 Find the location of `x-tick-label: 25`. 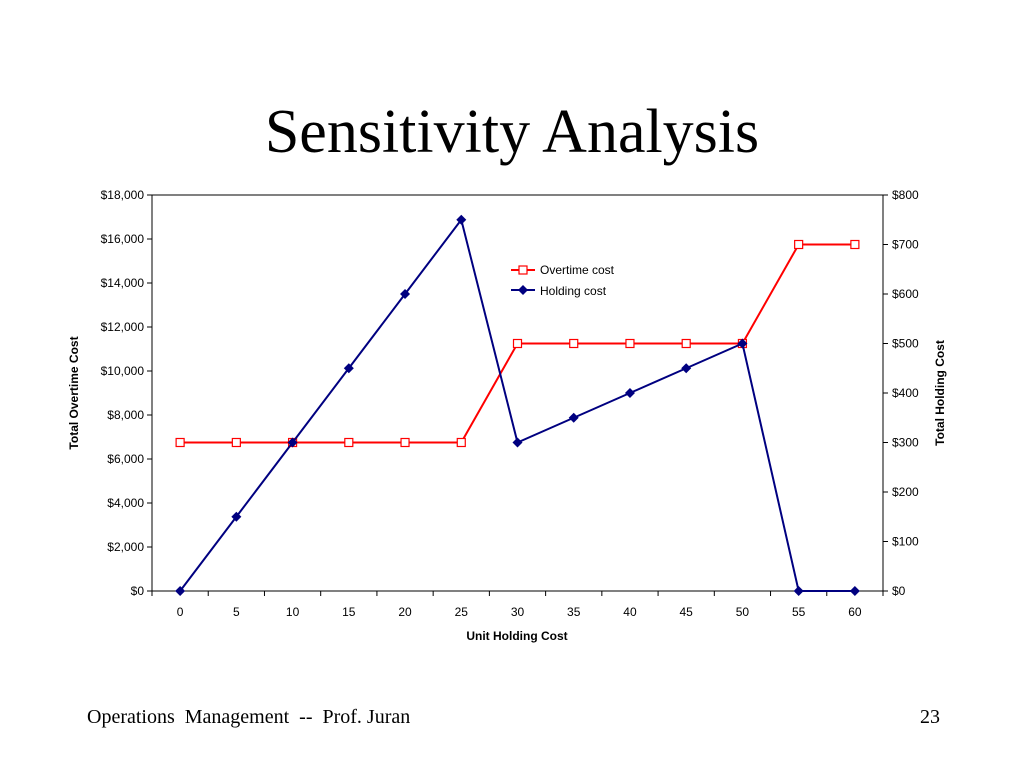

x-tick-label: 25 is located at coordinates (462, 612).